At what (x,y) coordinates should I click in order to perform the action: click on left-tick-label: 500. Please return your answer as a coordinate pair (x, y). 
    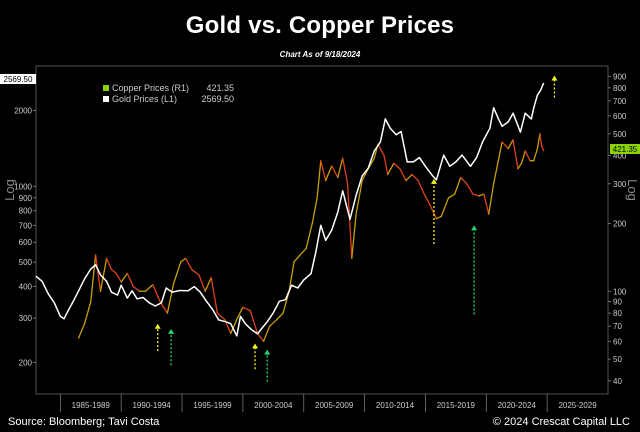
    Looking at the image, I should click on (26, 262).